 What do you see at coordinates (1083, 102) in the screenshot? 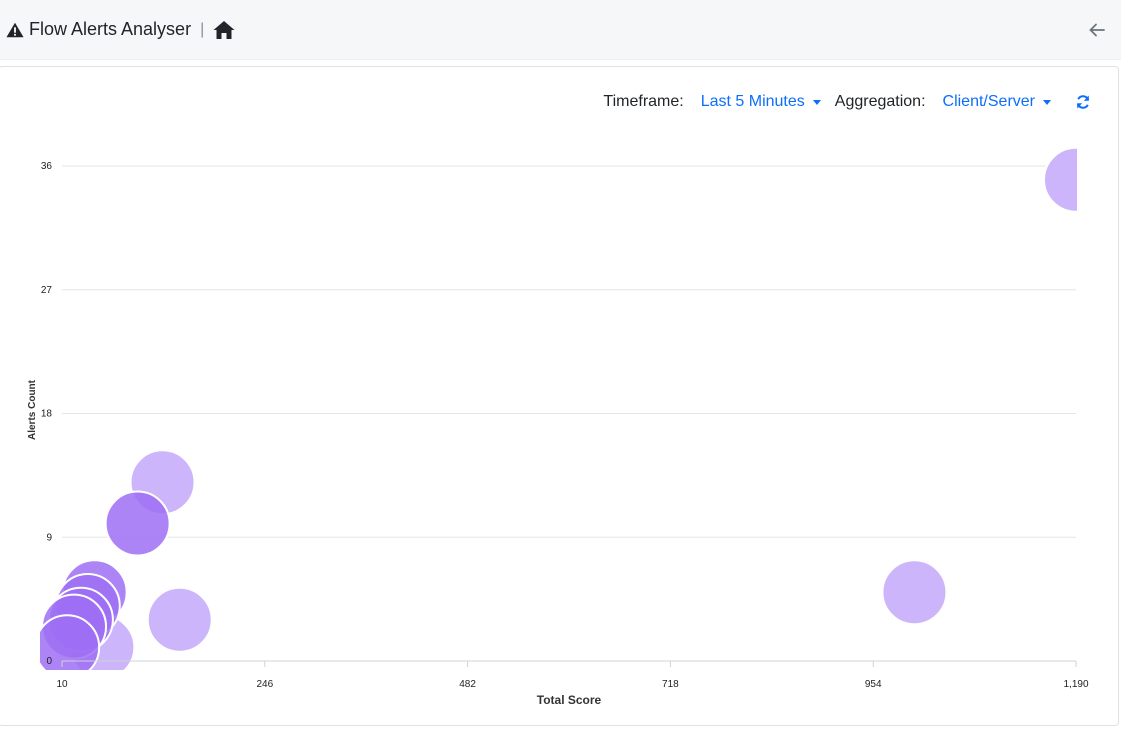
I see `refresh-icon` at bounding box center [1083, 102].